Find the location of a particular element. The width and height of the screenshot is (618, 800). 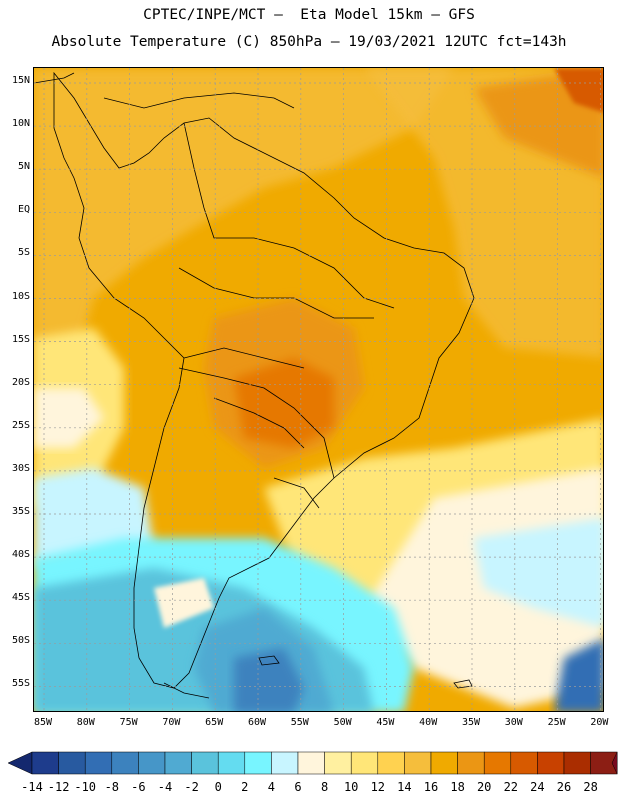

border-bolivia is located at coordinates (244, 358).